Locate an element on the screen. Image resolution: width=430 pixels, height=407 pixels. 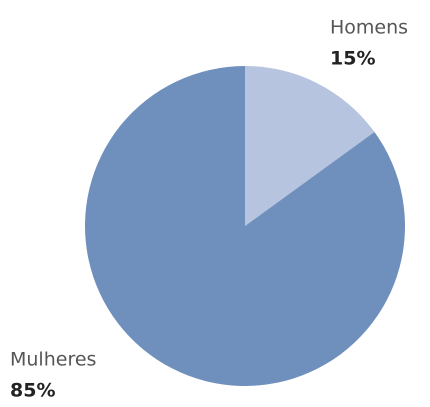
slice-value-label: 85% is located at coordinates (32, 391).